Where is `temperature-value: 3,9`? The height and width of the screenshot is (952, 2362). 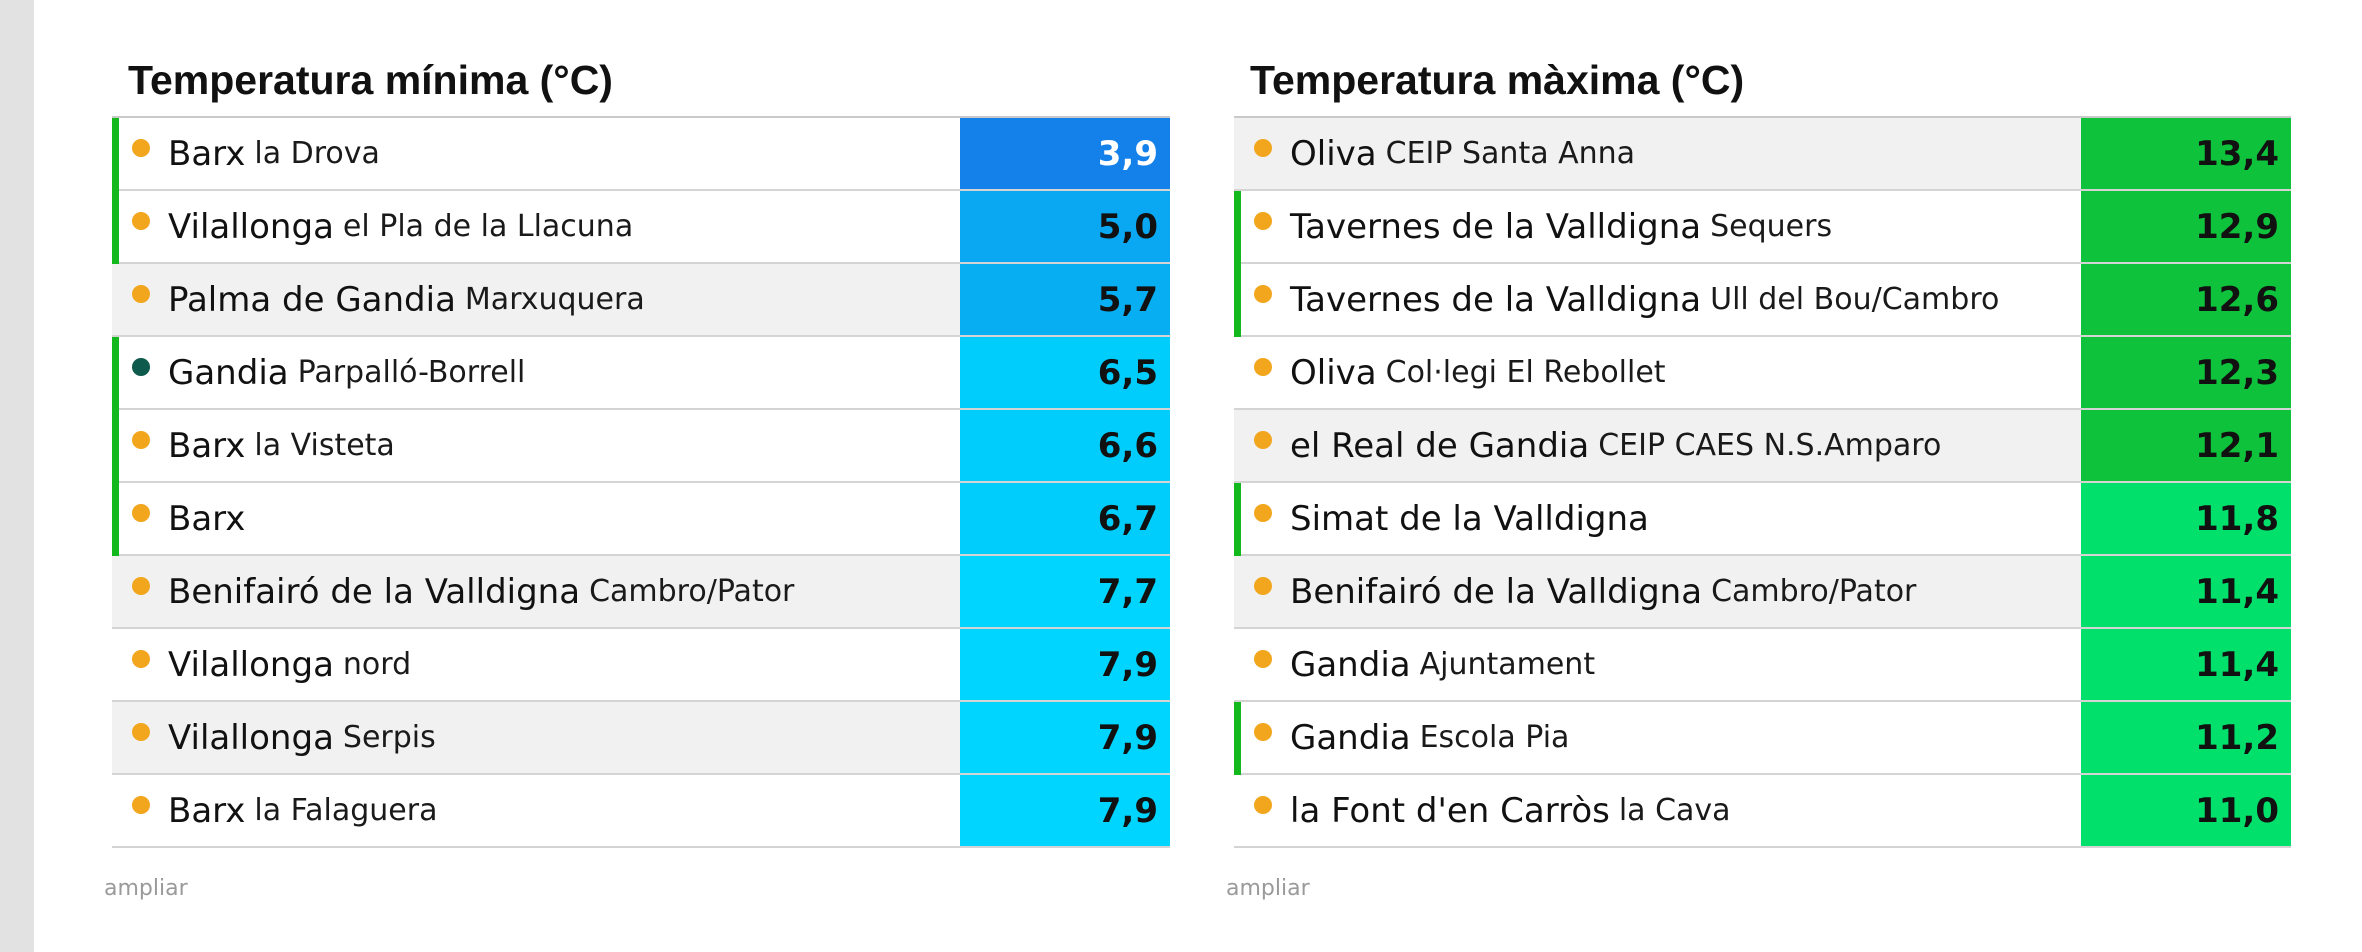
temperature-value: 3,9 is located at coordinates (1065, 153).